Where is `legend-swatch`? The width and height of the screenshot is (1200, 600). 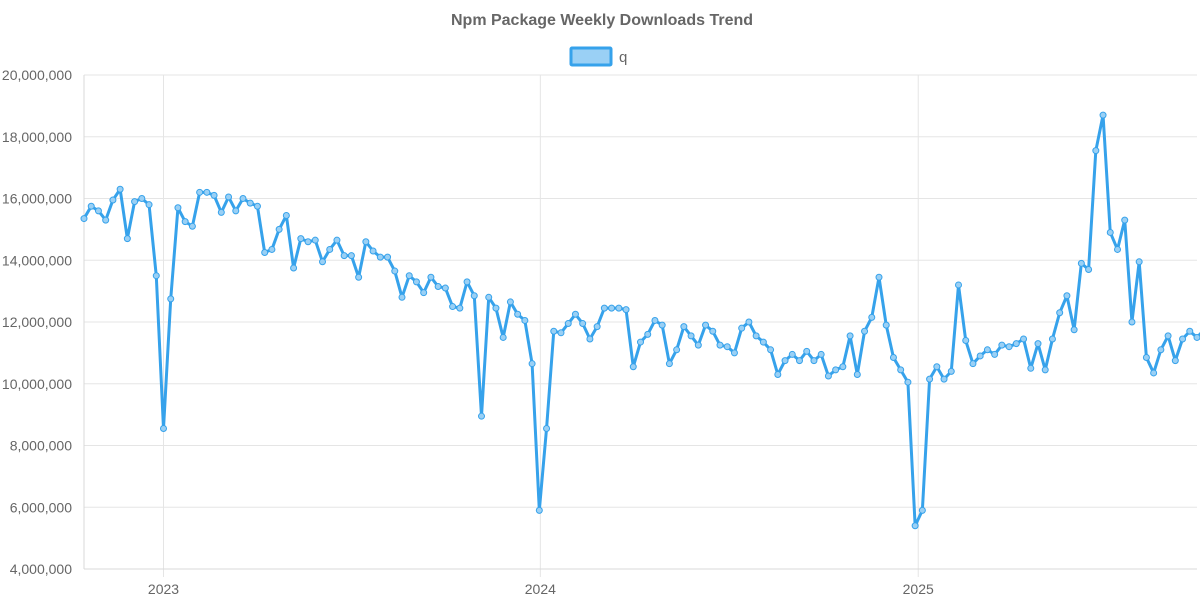
legend-swatch is located at coordinates (591, 56).